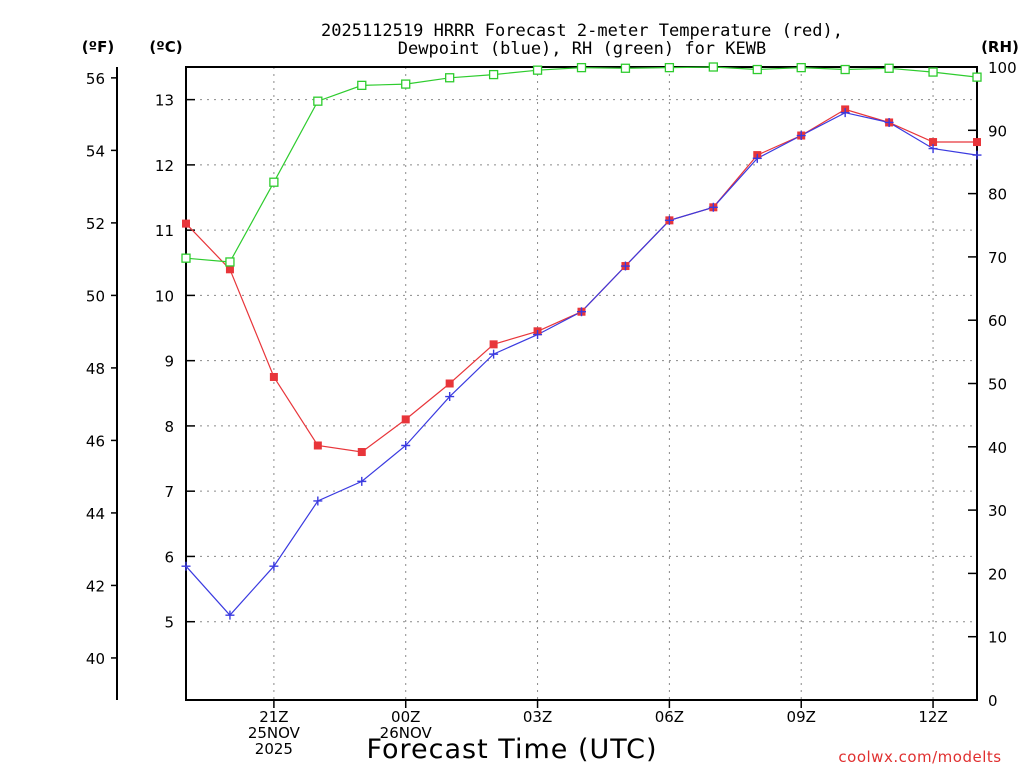  I want to click on tick-label-rh: 10, so click(997, 638).